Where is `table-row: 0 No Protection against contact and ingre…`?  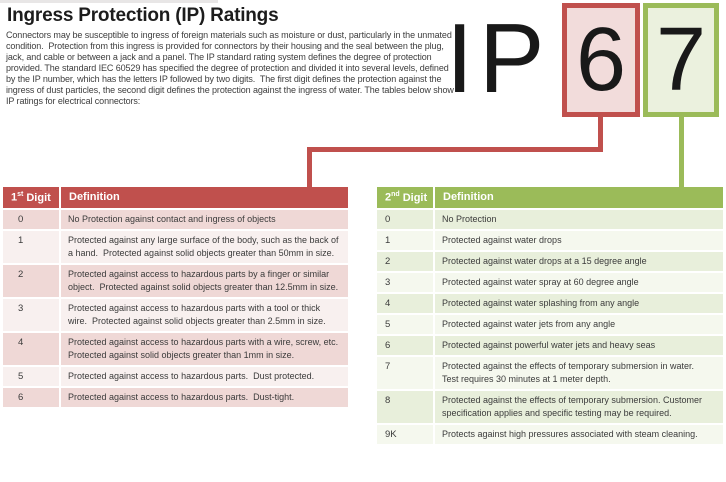 table-row: 0 No Protection against contact and ingre… is located at coordinates (175, 220).